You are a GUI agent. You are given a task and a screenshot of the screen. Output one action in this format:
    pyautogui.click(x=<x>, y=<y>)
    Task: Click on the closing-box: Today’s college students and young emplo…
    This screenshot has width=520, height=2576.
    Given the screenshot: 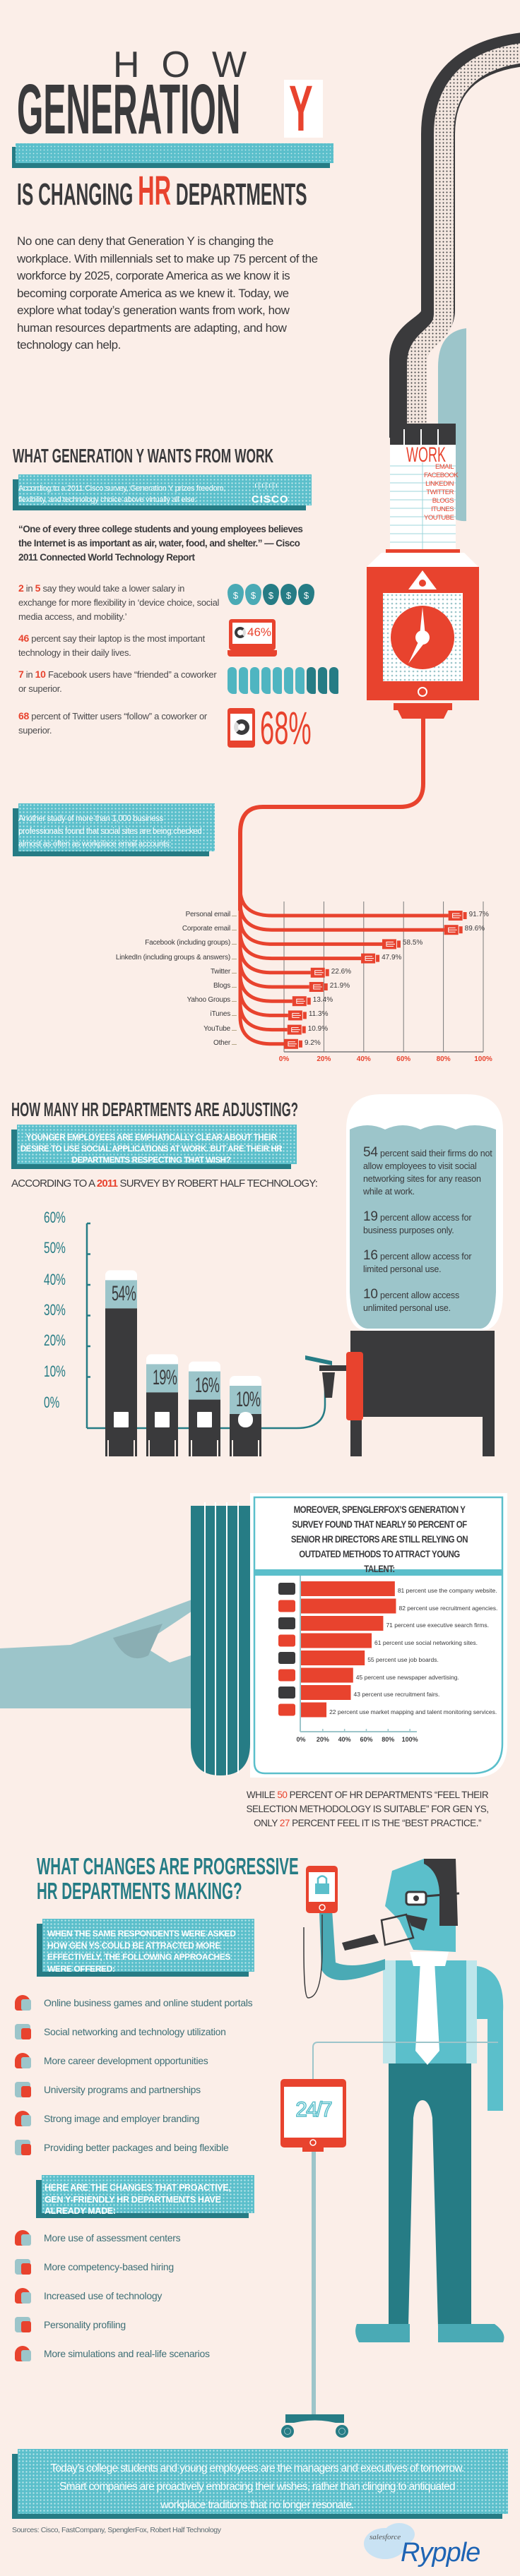 What is the action you would take?
    pyautogui.click(x=260, y=2484)
    